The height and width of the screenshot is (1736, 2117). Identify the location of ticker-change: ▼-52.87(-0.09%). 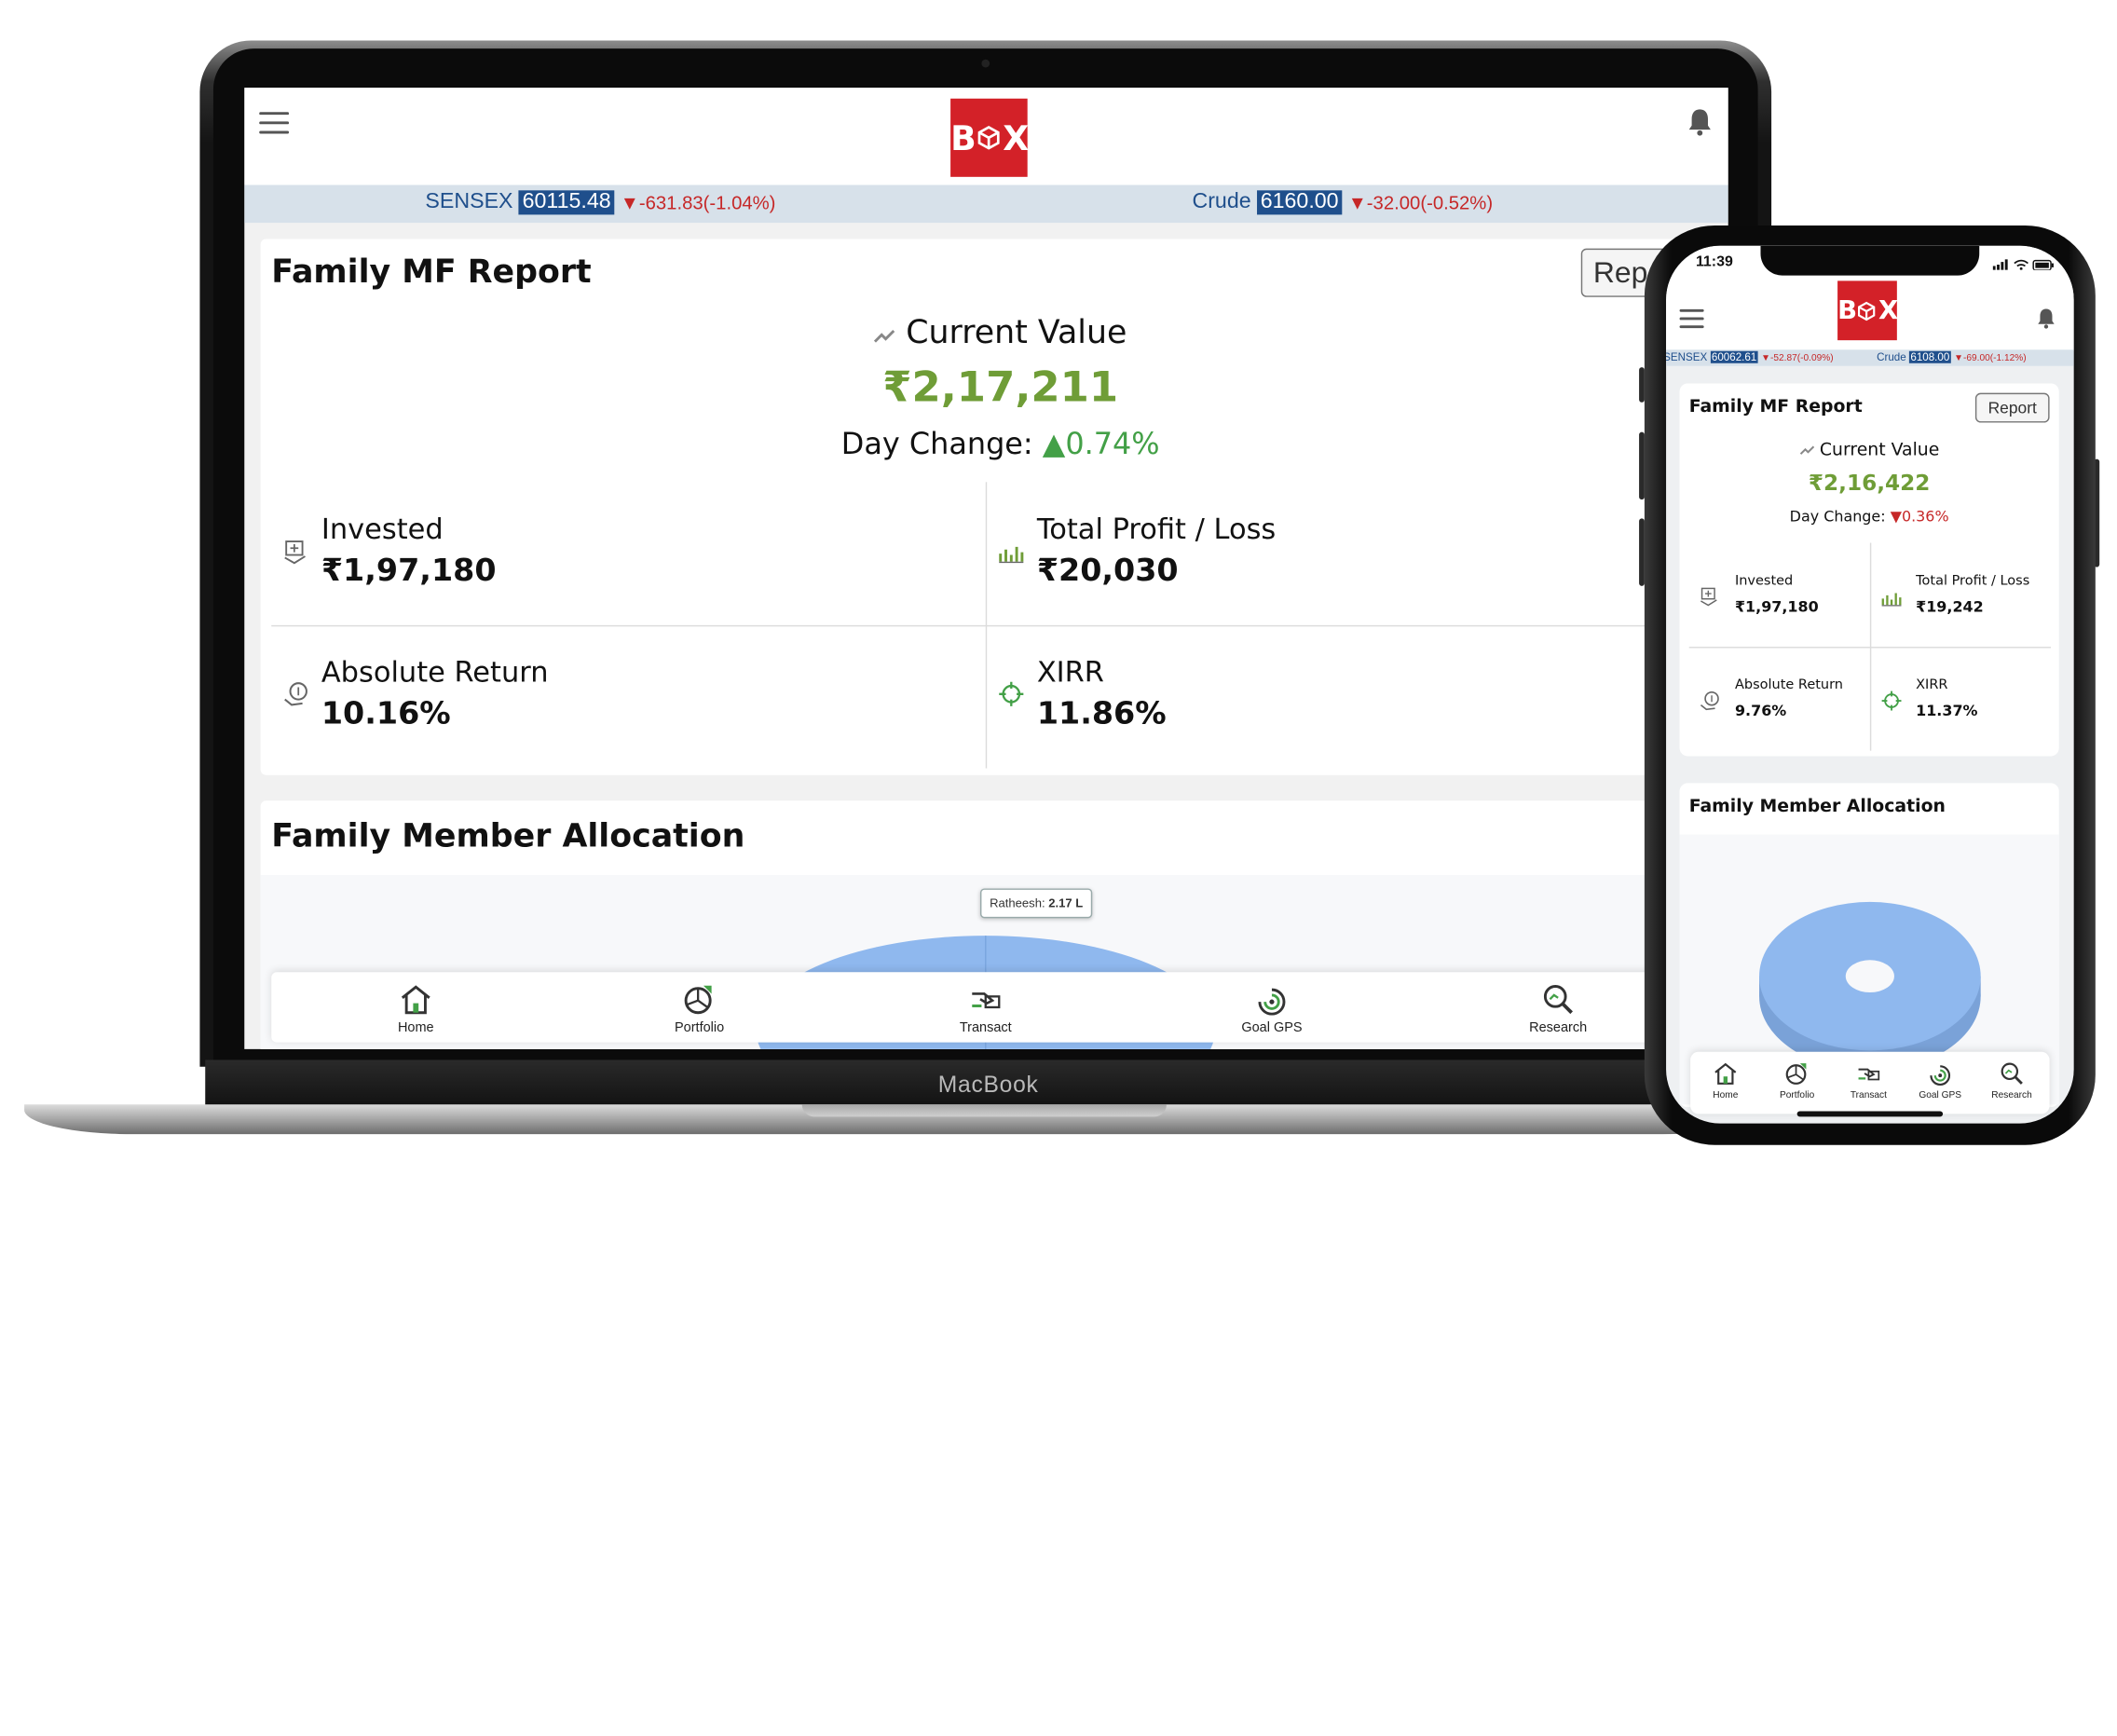
(1797, 358).